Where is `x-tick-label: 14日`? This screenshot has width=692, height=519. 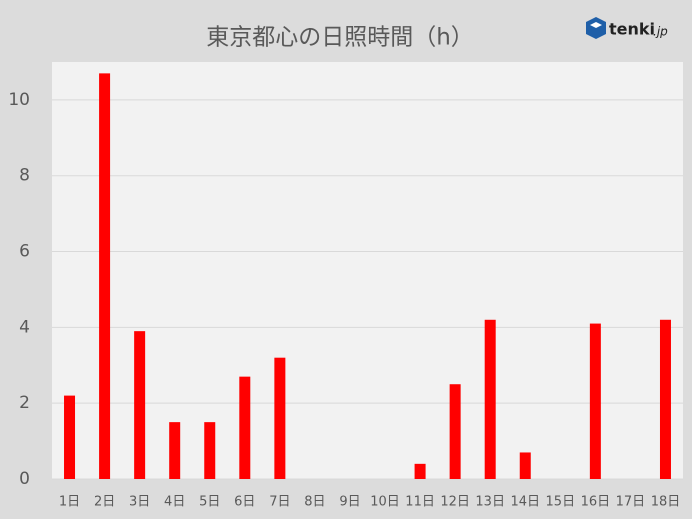 x-tick-label: 14日 is located at coordinates (525, 502).